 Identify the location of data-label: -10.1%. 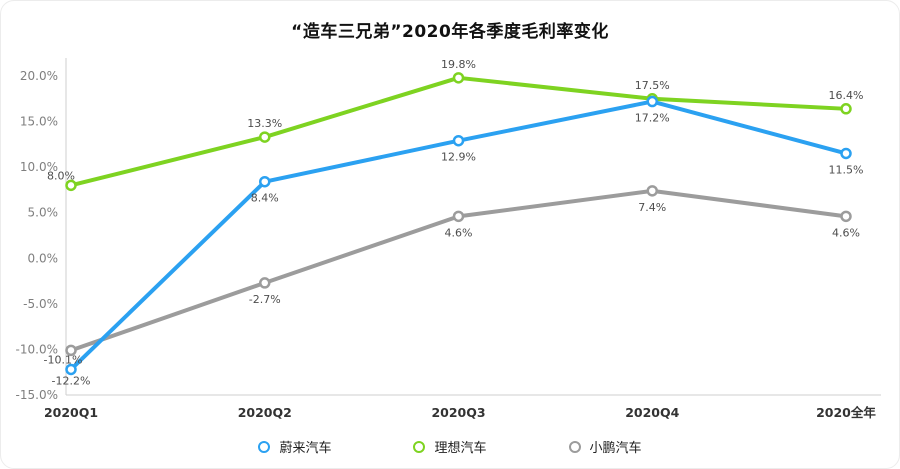
(63, 359).